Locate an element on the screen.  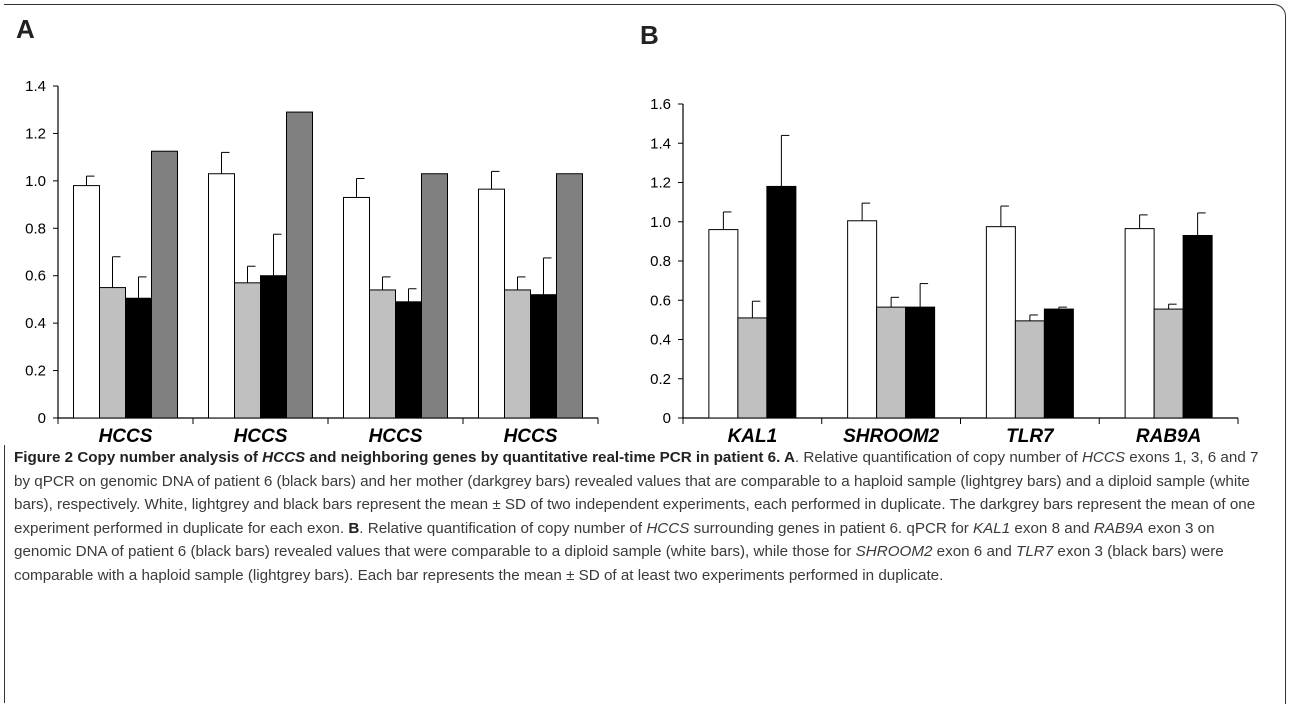
panel-b-y-tick-label: 1.4 is located at coordinates (660, 143).